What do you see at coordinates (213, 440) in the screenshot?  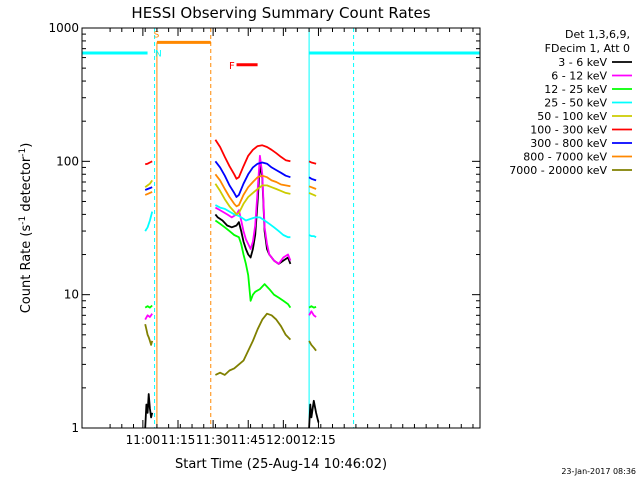 I see `x-tick-label-2: 11:30` at bounding box center [213, 440].